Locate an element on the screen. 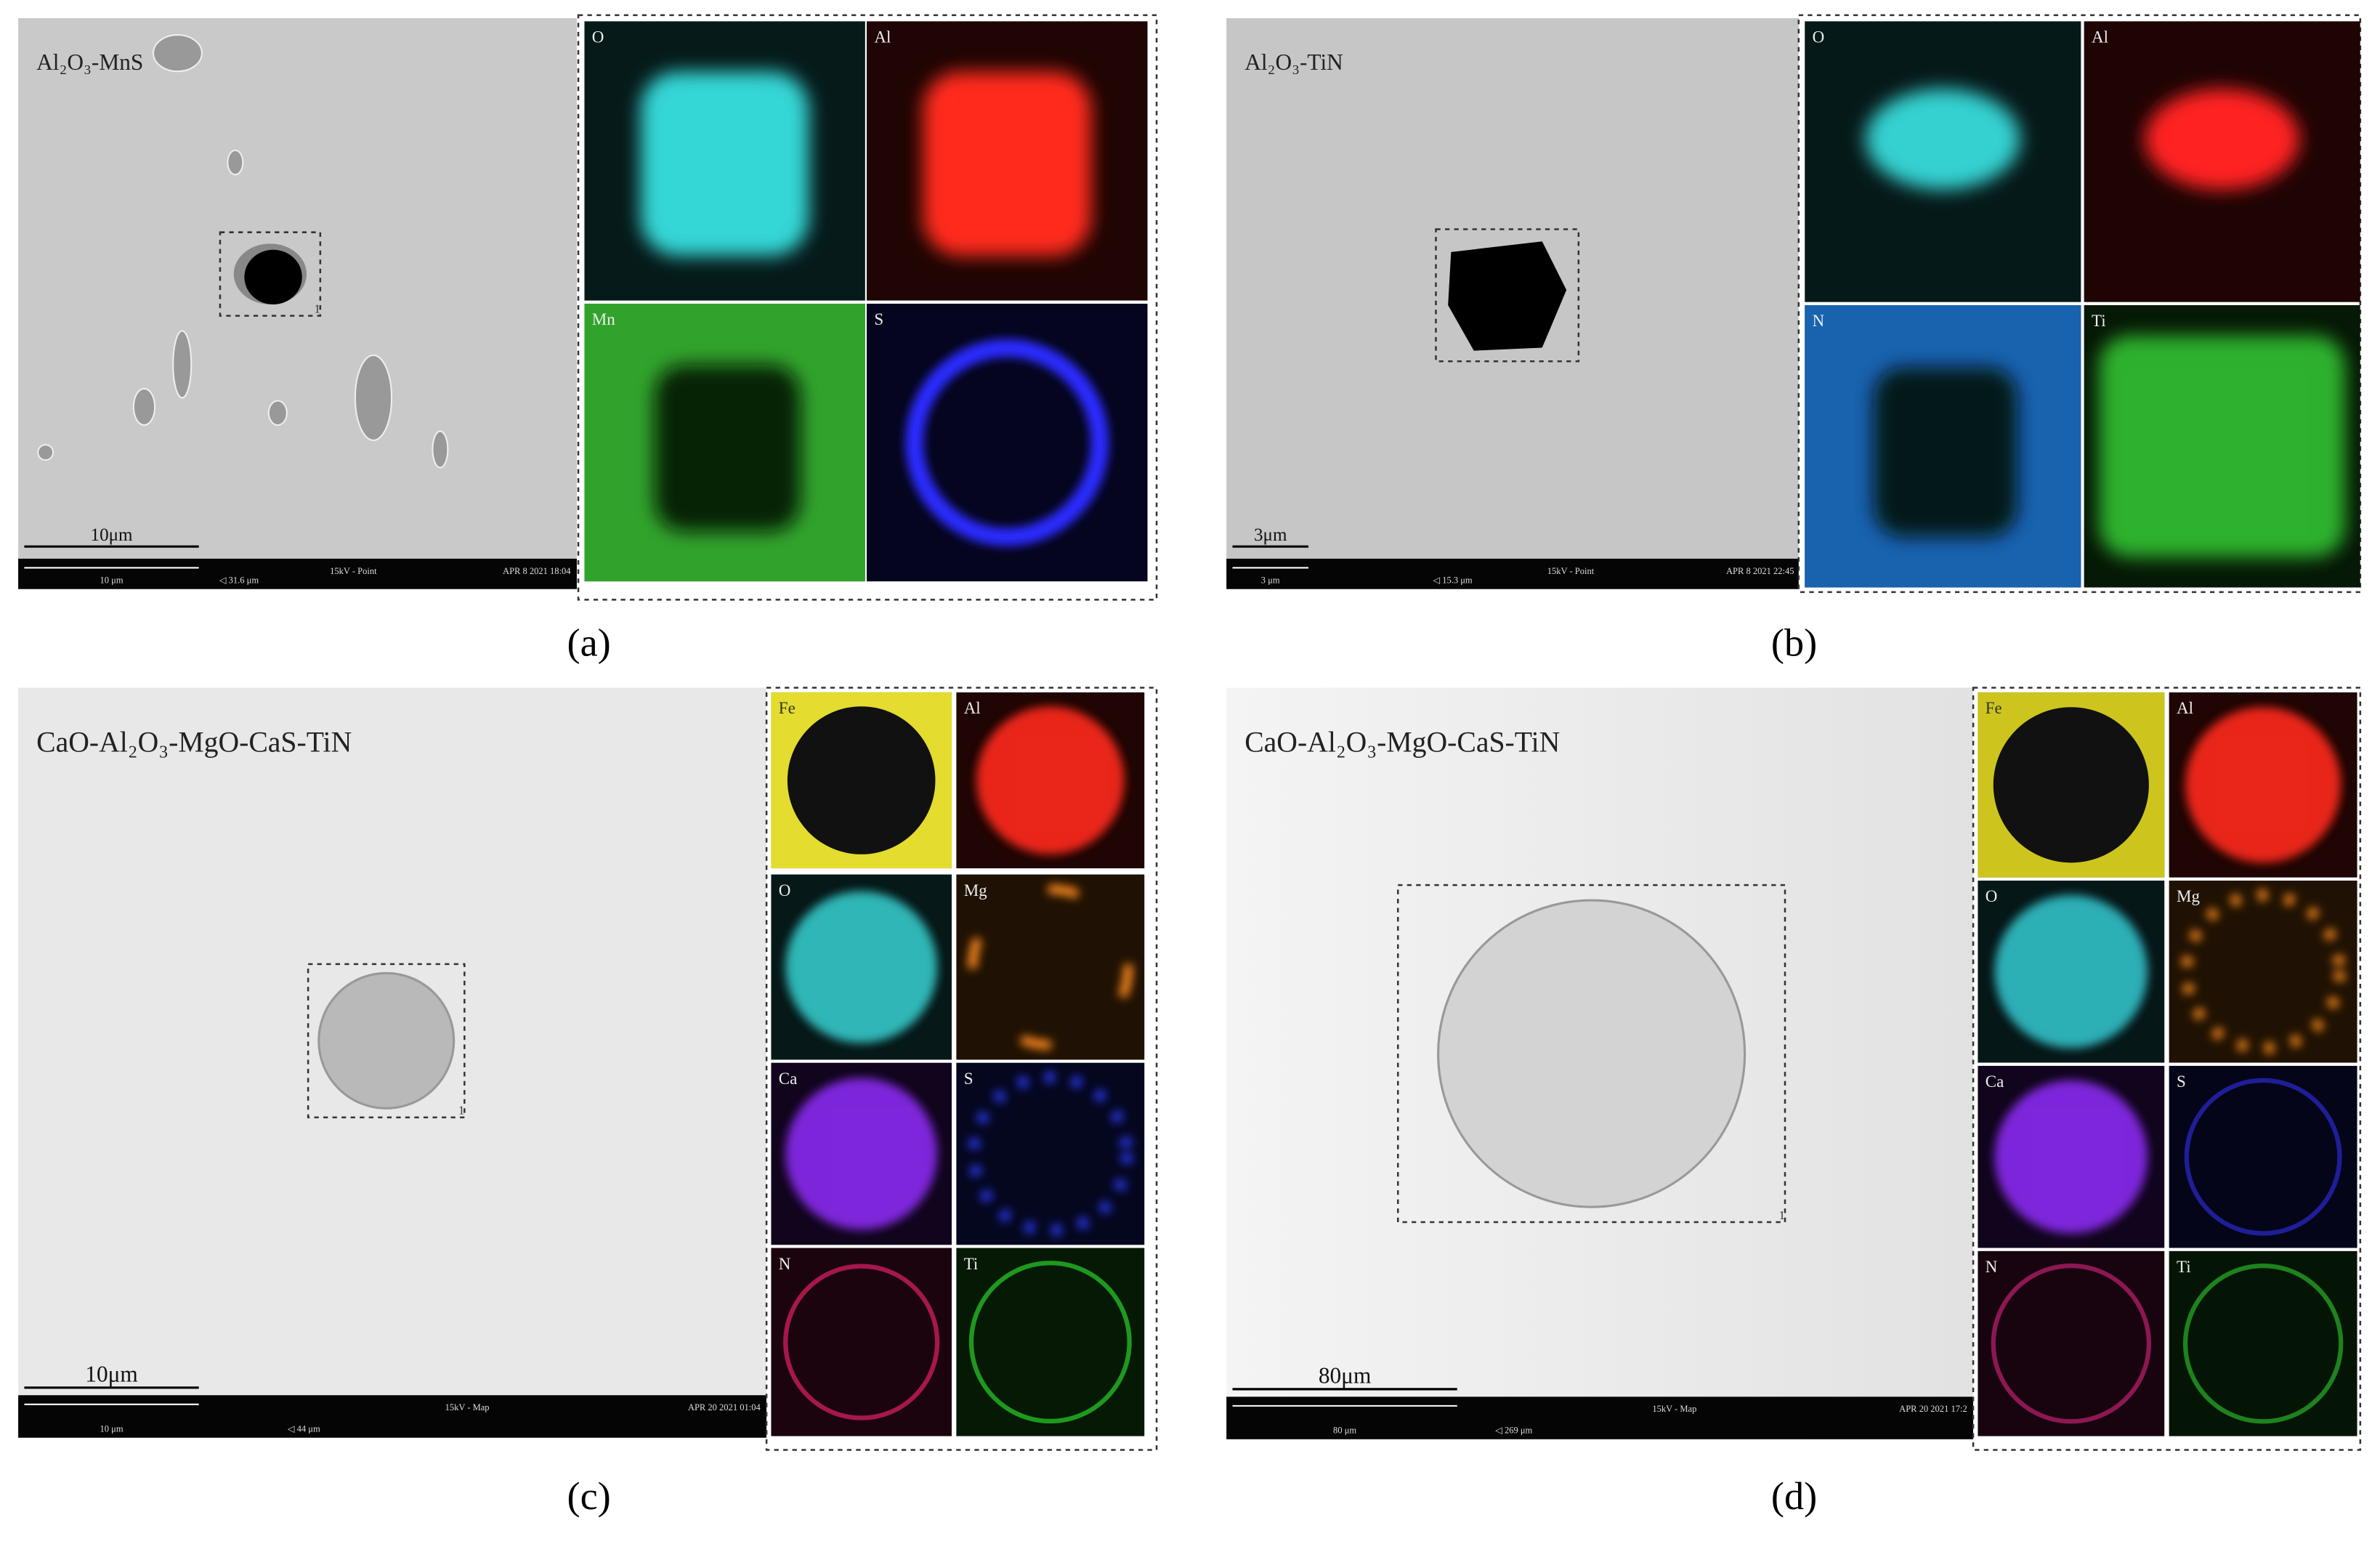 The height and width of the screenshot is (1544, 2380). element-label: Mg is located at coordinates (975, 891).